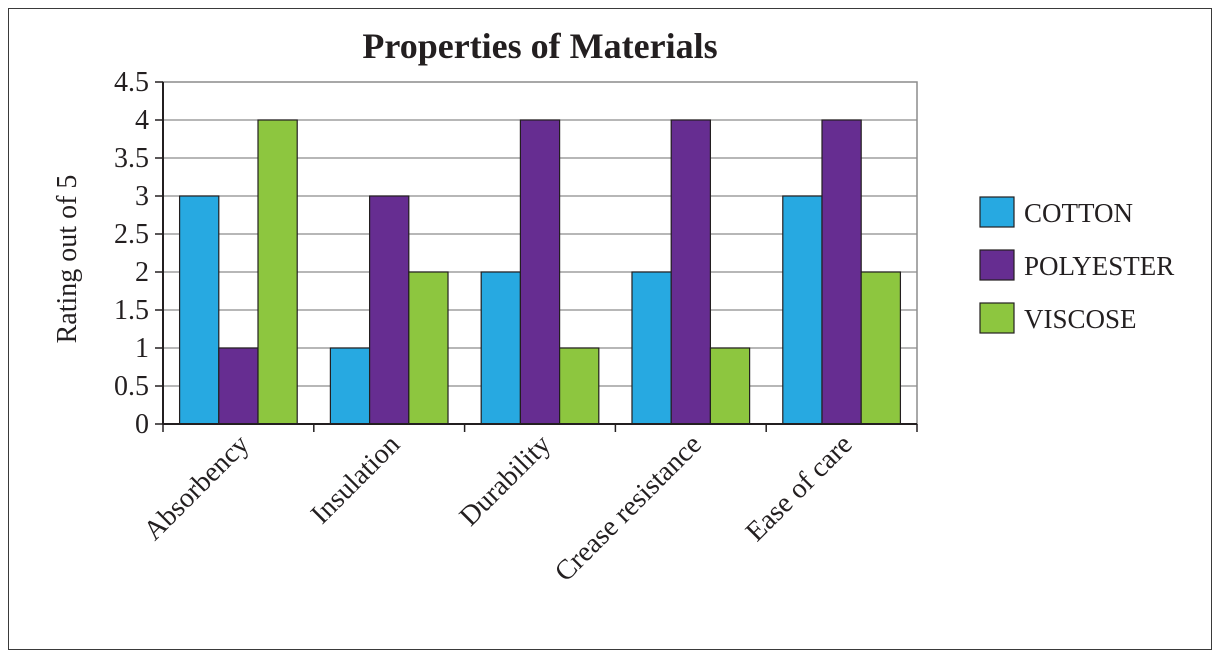 Image resolution: width=1222 pixels, height=656 pixels. What do you see at coordinates (841, 272) in the screenshot?
I see `bar-polyester-ease-of-care` at bounding box center [841, 272].